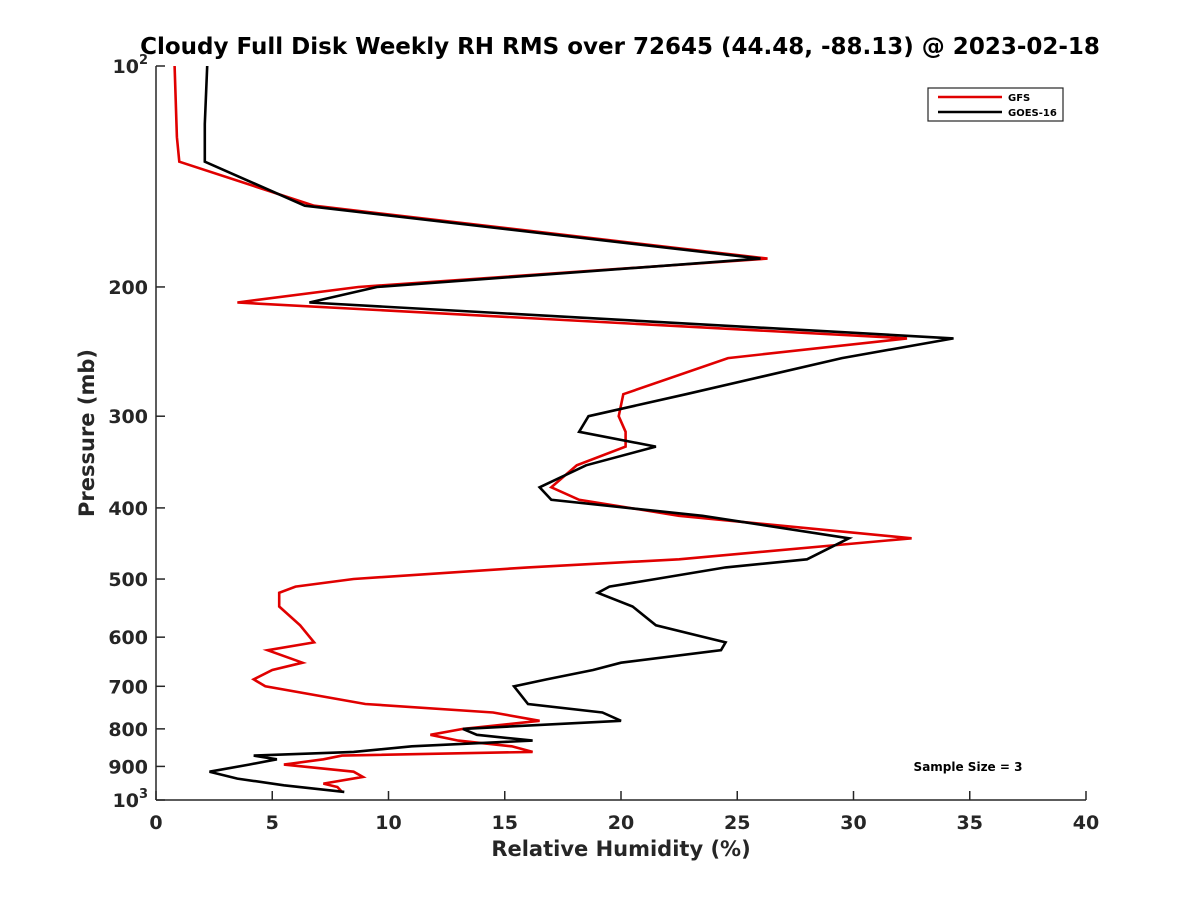  Describe the element at coordinates (853, 823) in the screenshot. I see `x-tick-label: 30` at that location.